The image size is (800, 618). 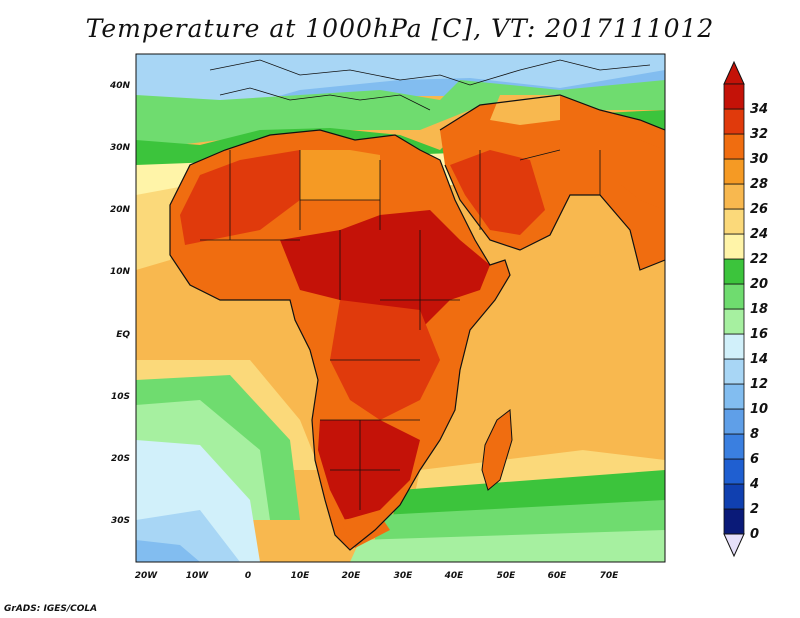 What do you see at coordinates (759, 159) in the screenshot?
I see `colorbar-label: 30` at bounding box center [759, 159].